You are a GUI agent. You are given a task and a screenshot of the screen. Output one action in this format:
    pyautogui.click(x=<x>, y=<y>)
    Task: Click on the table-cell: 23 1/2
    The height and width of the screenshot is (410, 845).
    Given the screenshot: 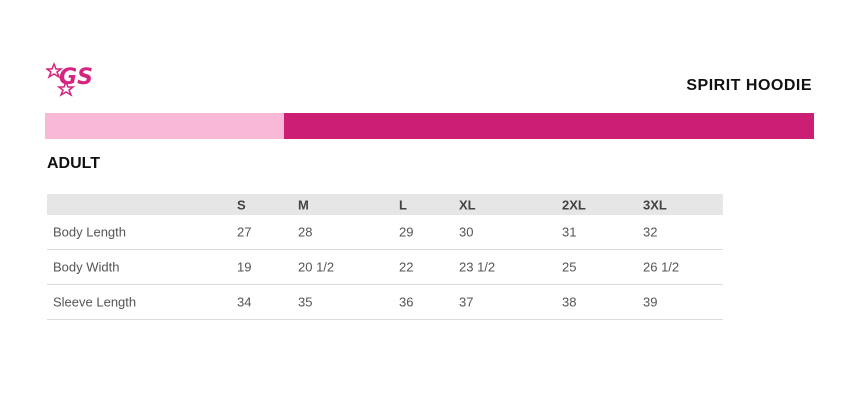 What is the action you would take?
    pyautogui.click(x=477, y=267)
    